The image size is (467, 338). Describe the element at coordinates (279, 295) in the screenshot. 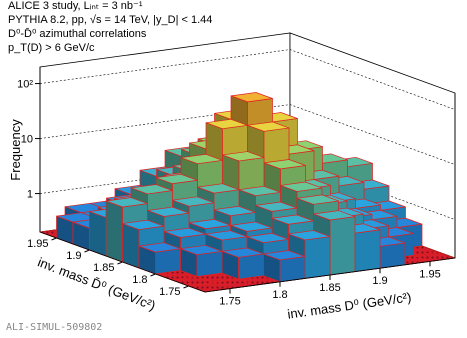

I see `x-tick-label: 1.8` at that location.